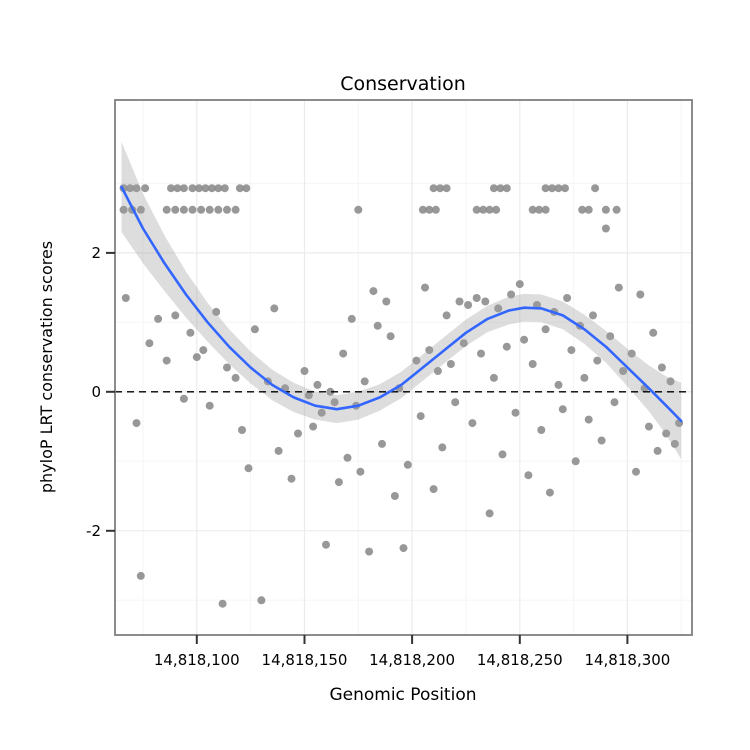  Describe the element at coordinates (402, 695) in the screenshot. I see `x-axis-label: Genomic Position` at that location.